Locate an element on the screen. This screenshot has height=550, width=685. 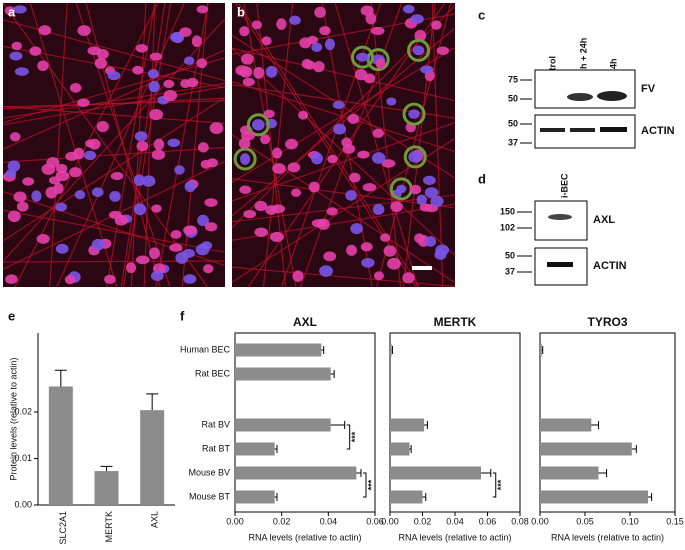
x-tick-label: 0.05 is located at coordinates (585, 521).